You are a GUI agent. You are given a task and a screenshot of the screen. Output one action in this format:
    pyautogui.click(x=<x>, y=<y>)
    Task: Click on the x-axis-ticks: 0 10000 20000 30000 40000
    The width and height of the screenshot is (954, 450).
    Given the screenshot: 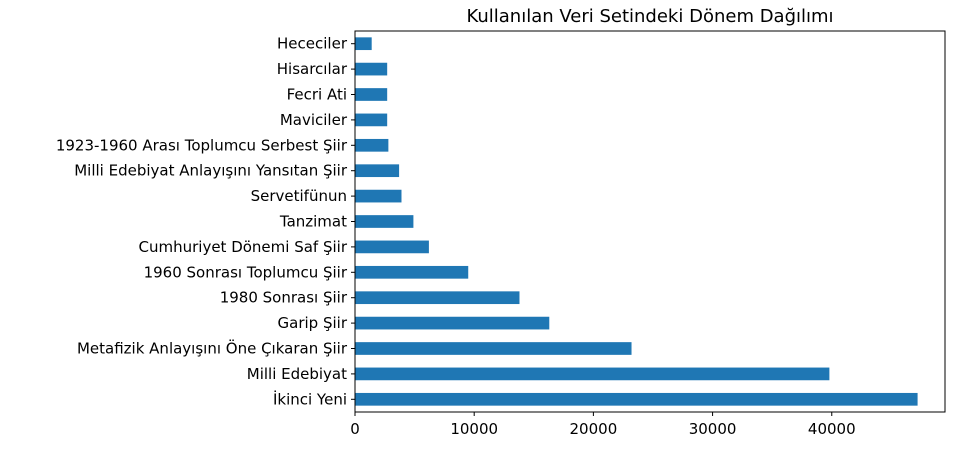 What is the action you would take?
    pyautogui.click(x=603, y=425)
    